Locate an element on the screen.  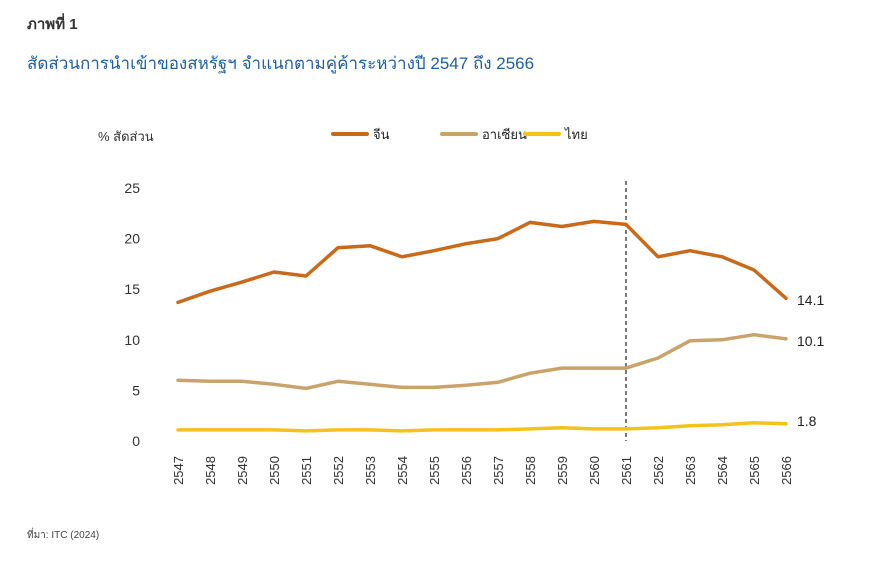
x-tick-label: 2552 is located at coordinates (338, 470).